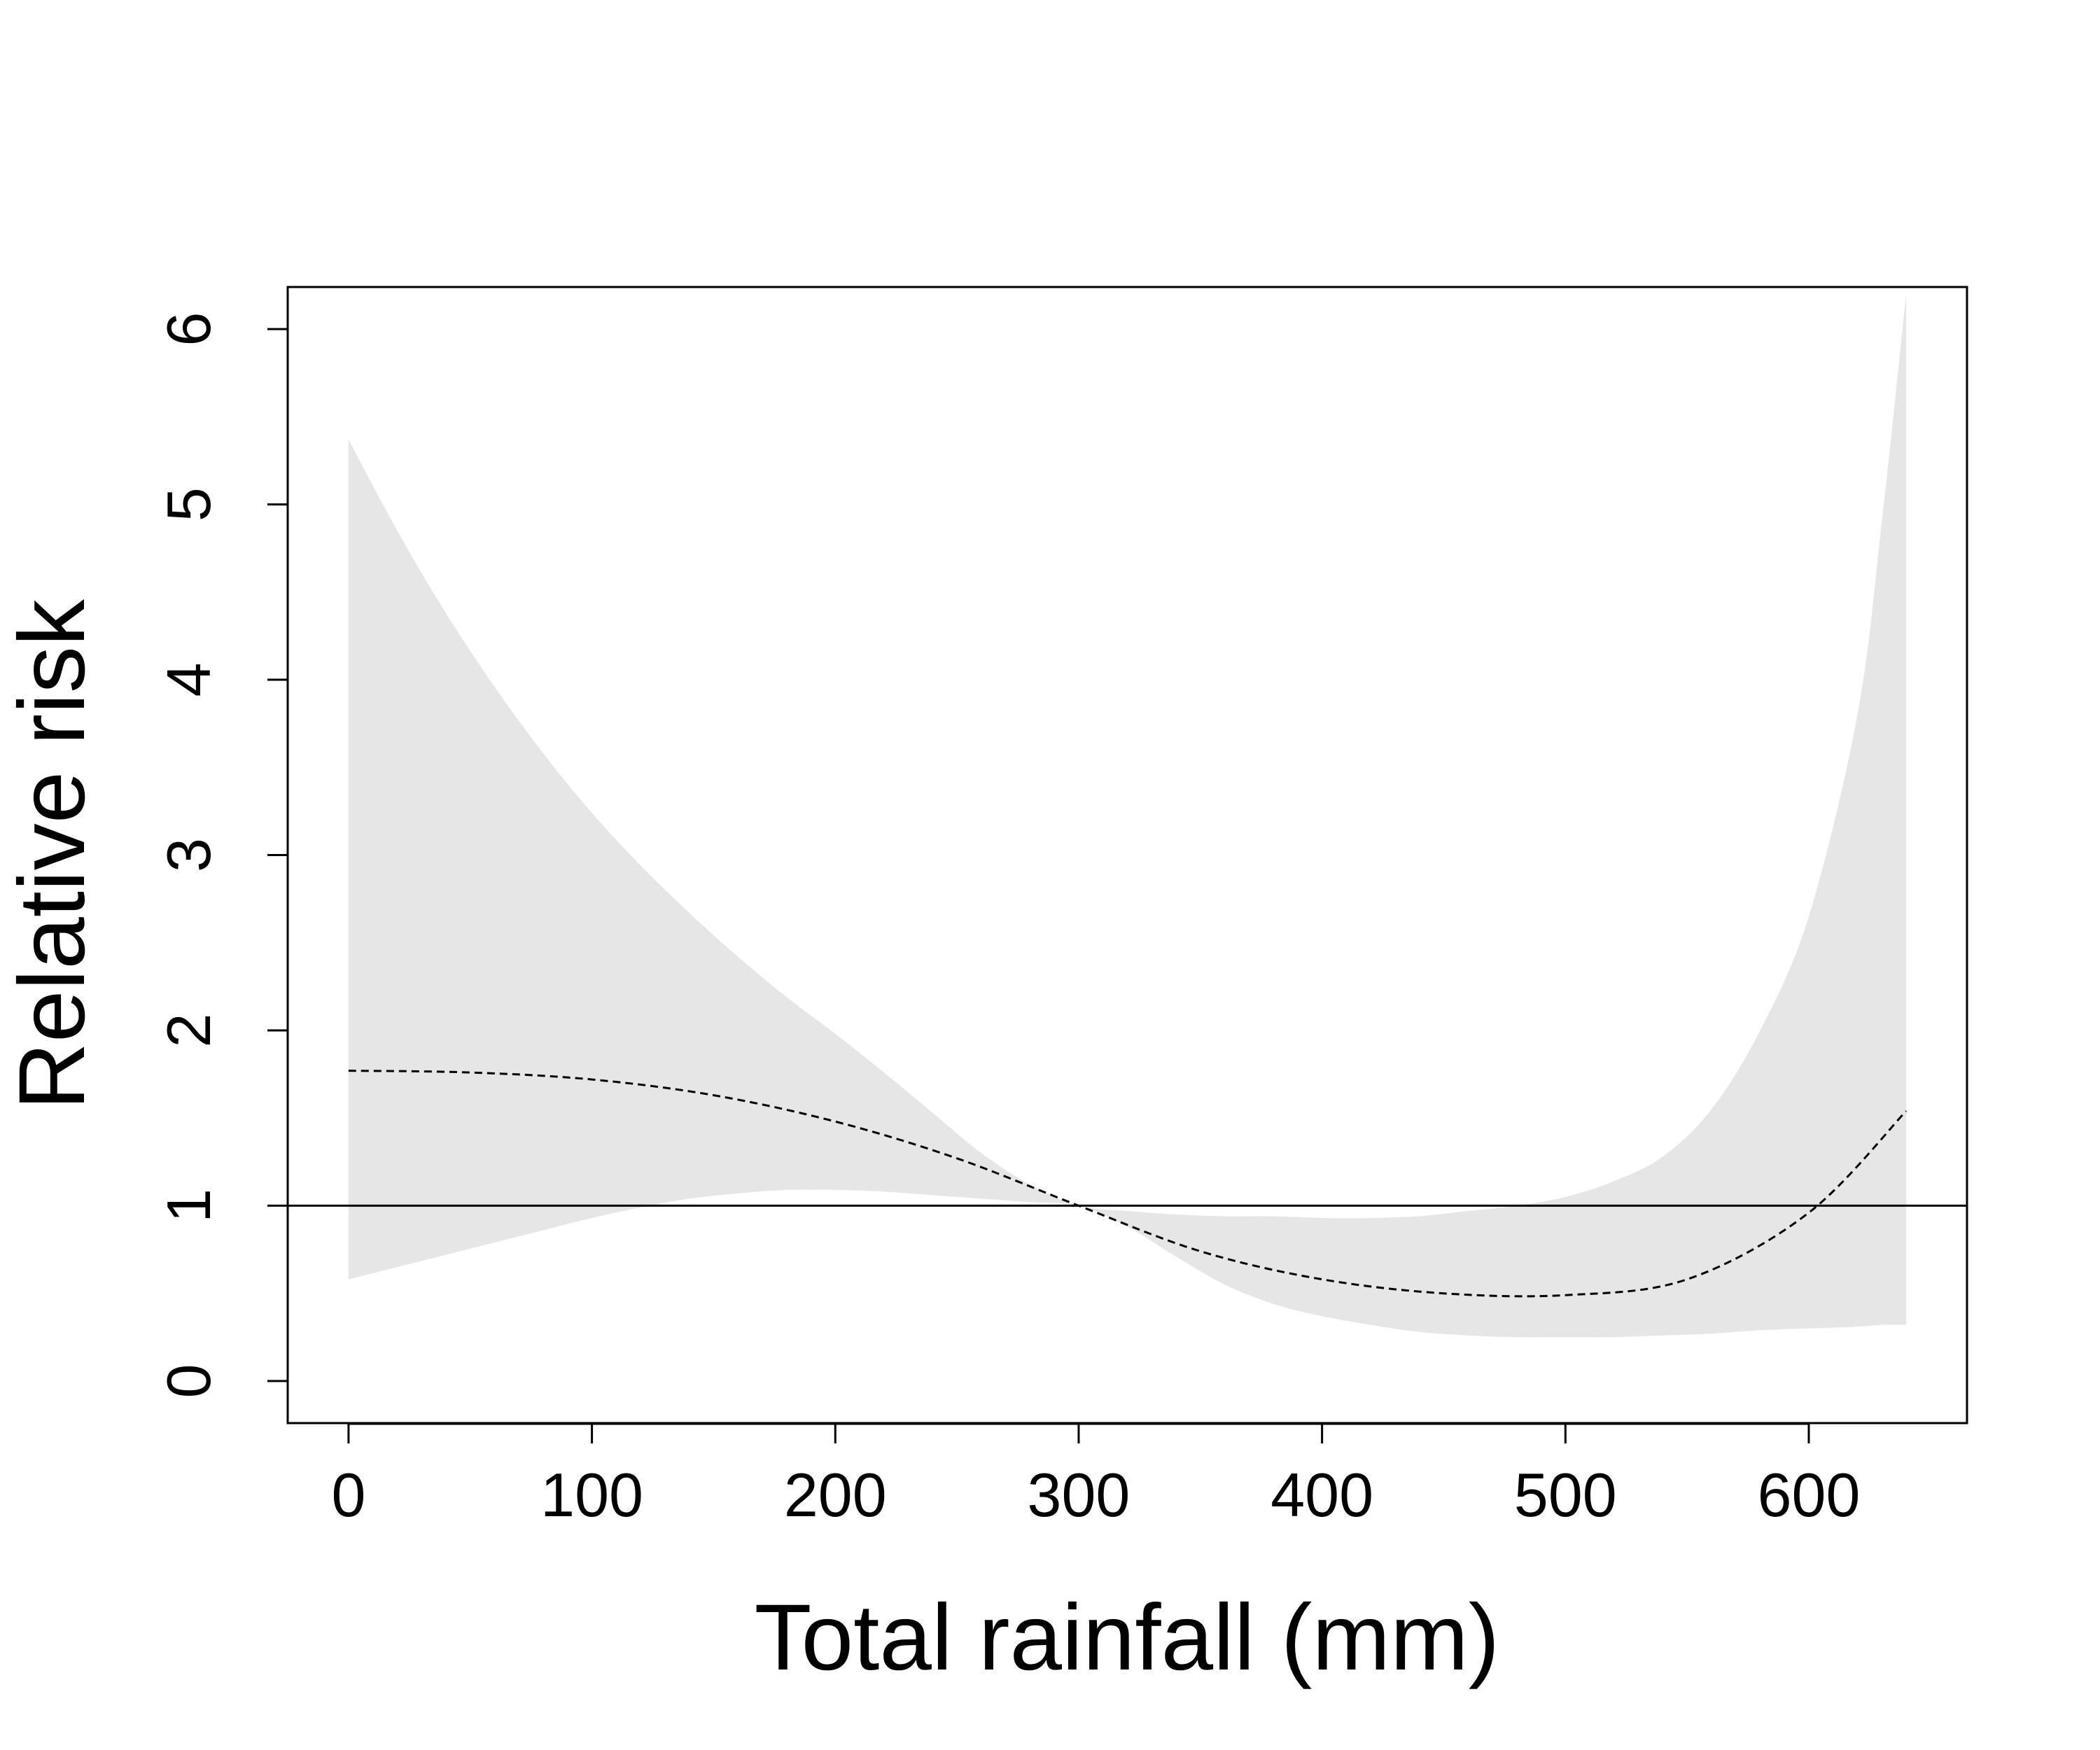  I want to click on y-axis-title: Relative risk, so click(52, 854).